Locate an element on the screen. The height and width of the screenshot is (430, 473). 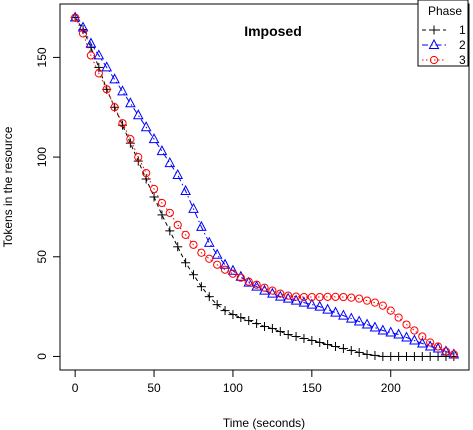
x-tick-label: 100 is located at coordinates (233, 388).